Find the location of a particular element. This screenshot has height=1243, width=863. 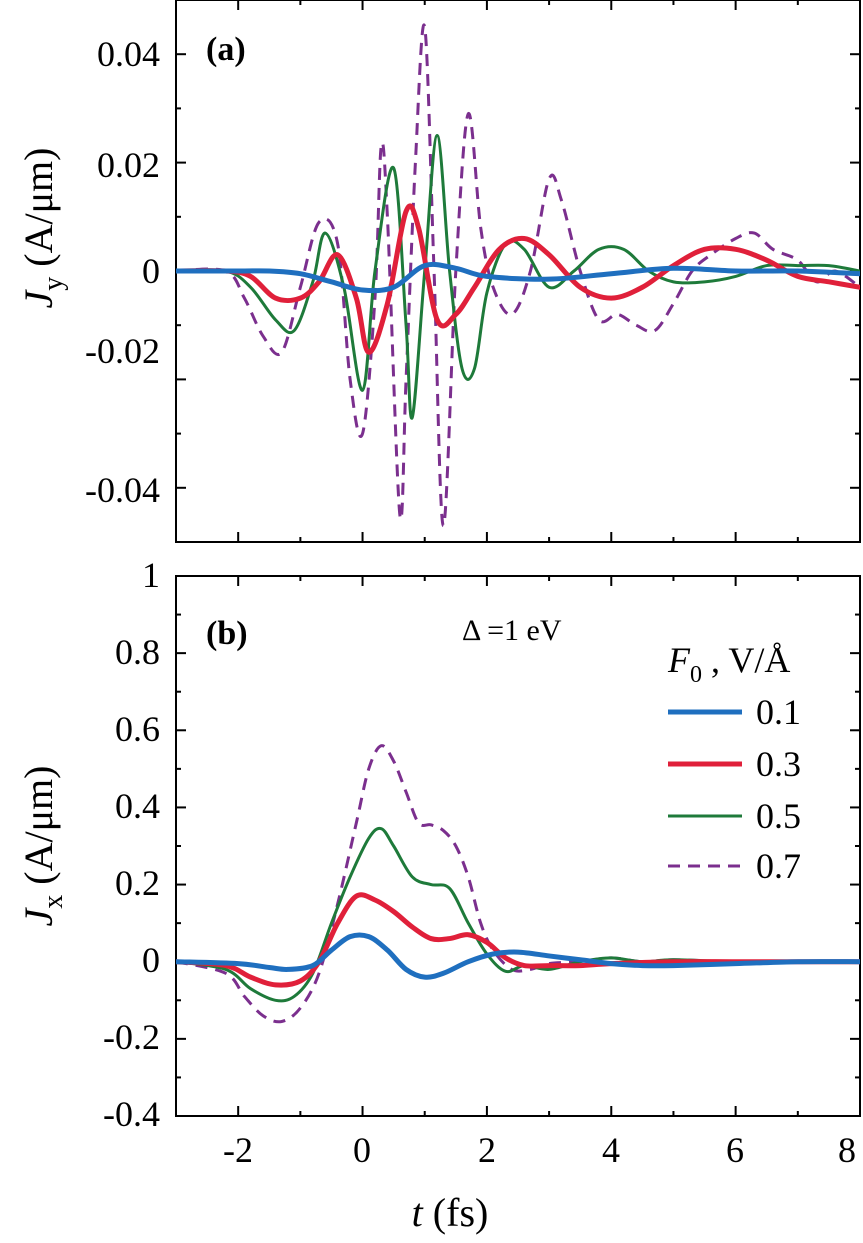

legend-title: F0 , V/Å is located at coordinates (728, 664).